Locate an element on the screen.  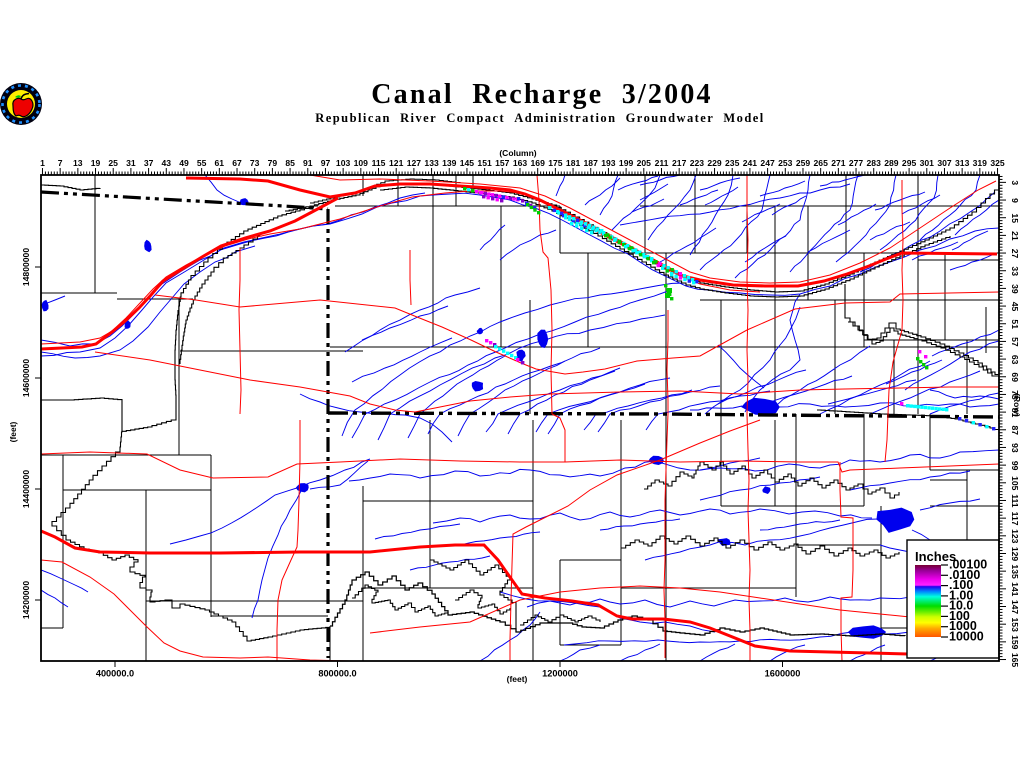
svg-text: 277 is located at coordinates (856, 163).